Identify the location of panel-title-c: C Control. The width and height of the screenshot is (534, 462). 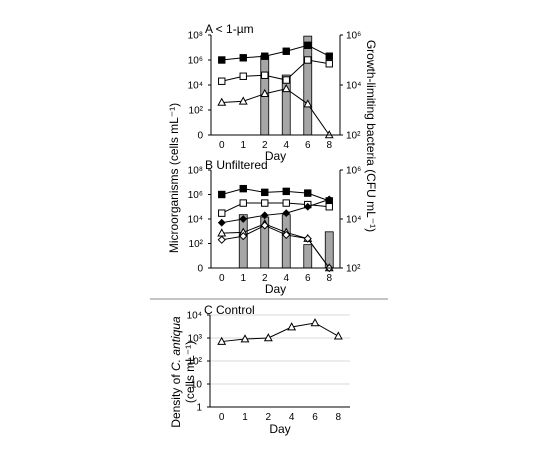
(229, 310).